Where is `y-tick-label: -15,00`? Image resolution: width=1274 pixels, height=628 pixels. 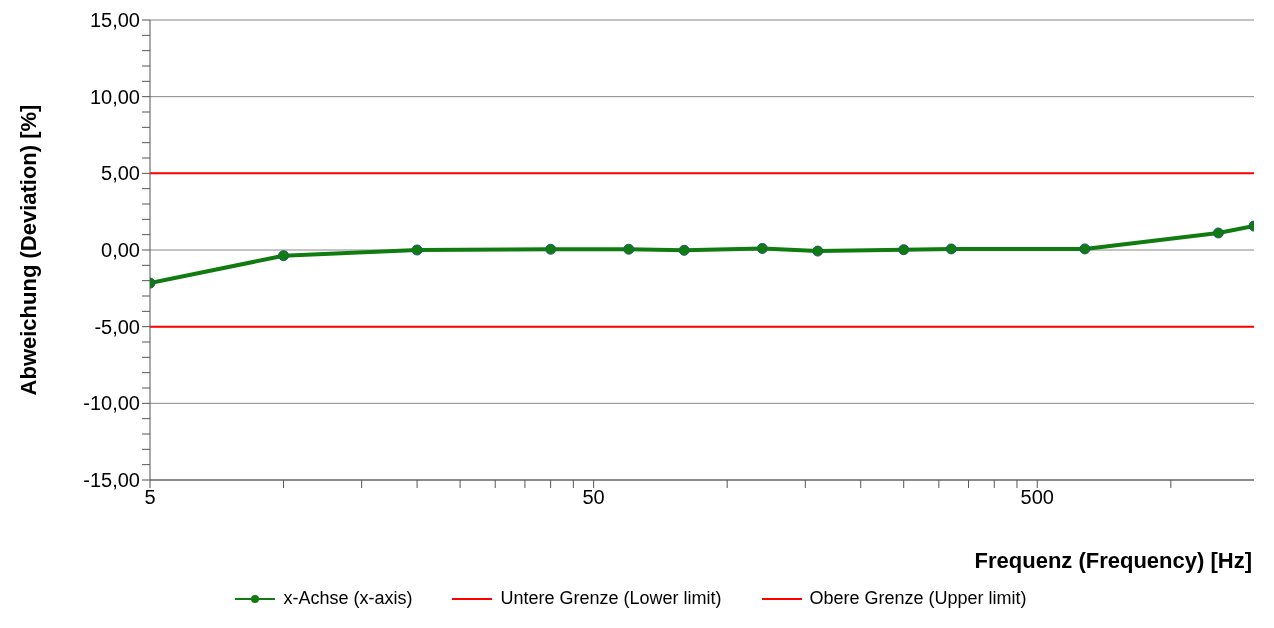 y-tick-label: -15,00 is located at coordinates (111, 480).